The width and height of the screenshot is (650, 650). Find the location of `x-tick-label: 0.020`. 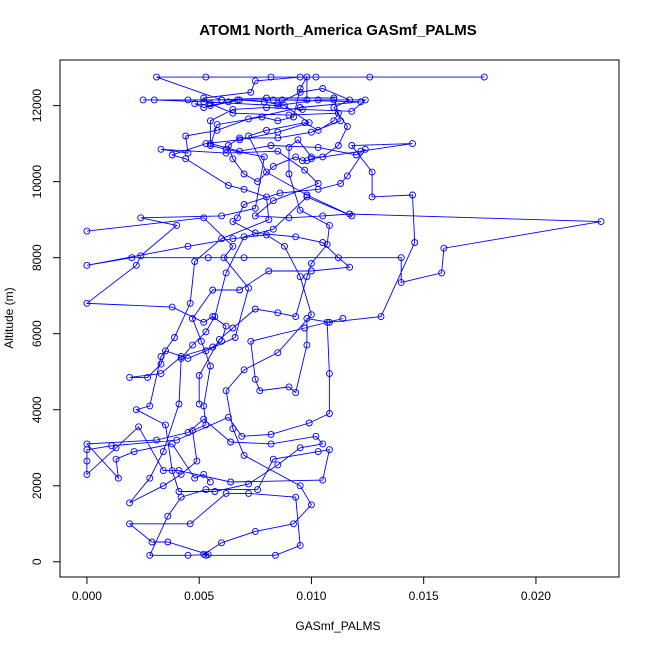

x-tick-label: 0.020 is located at coordinates (536, 596).